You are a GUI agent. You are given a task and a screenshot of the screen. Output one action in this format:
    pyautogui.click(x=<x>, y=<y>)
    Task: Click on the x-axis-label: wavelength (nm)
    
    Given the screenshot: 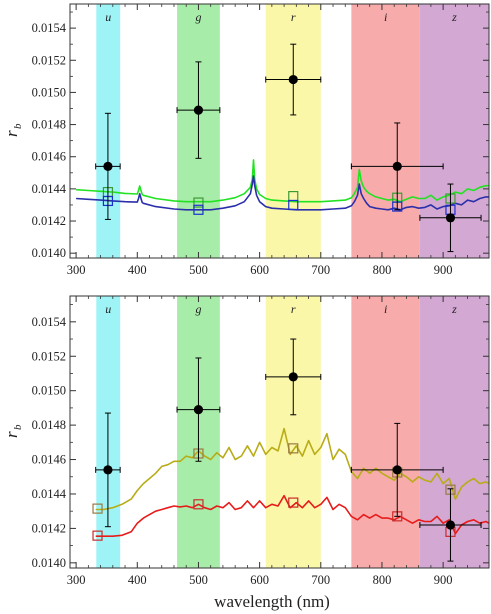 What is the action you would take?
    pyautogui.click(x=272, y=601)
    